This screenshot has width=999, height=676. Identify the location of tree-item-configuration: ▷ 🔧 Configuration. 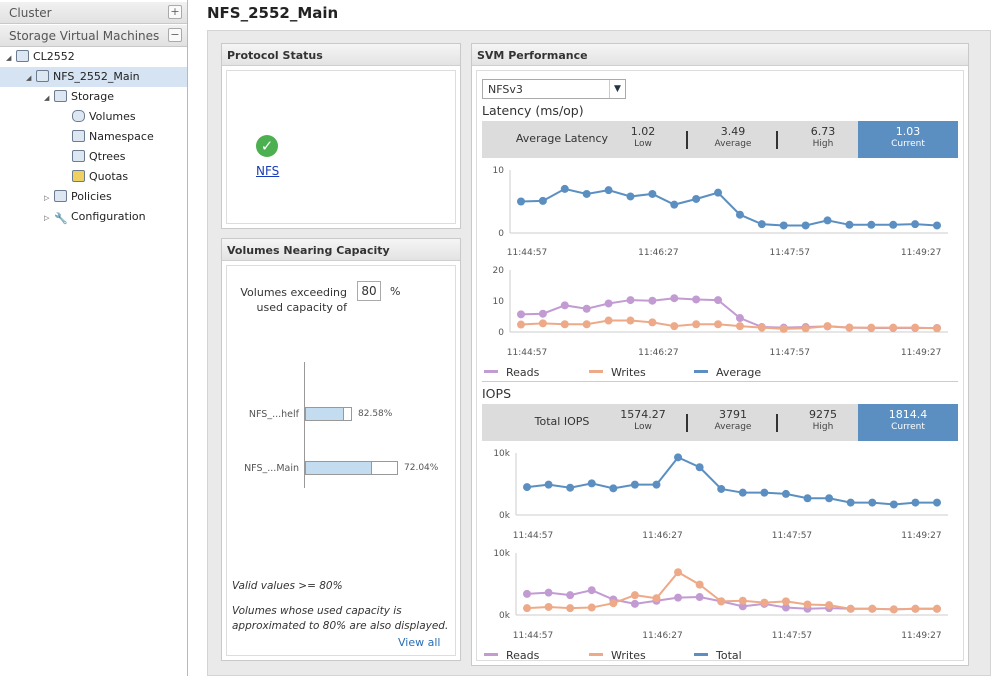
(93, 217).